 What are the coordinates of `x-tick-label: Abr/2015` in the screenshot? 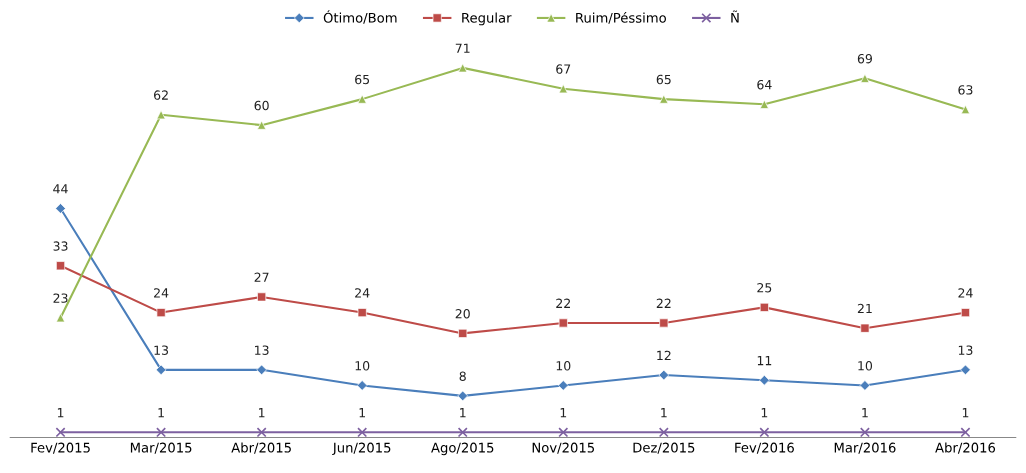 It's located at (261, 448).